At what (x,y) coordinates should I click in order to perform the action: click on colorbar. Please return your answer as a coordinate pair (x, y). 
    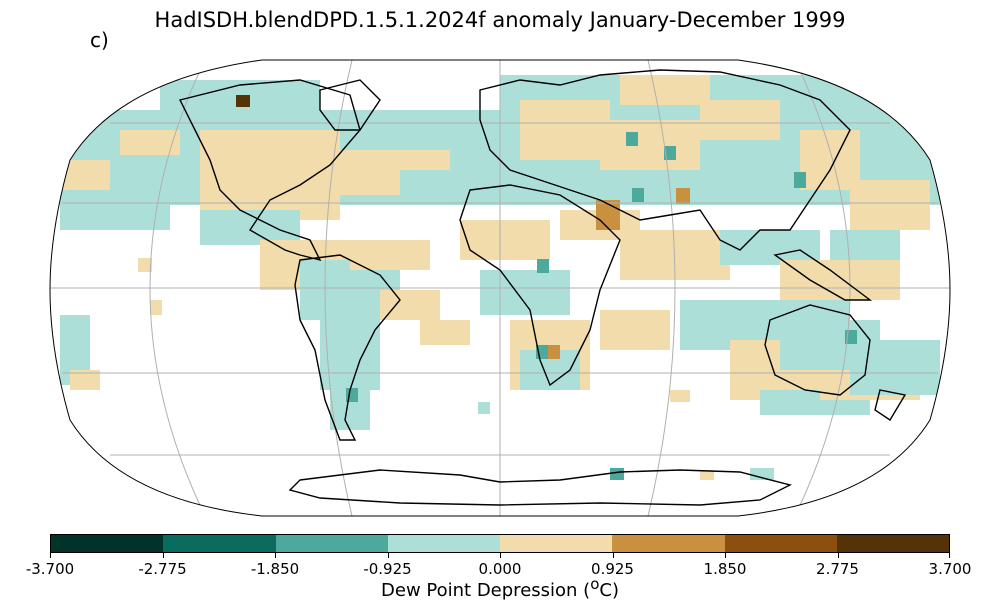
    Looking at the image, I should click on (500, 543).